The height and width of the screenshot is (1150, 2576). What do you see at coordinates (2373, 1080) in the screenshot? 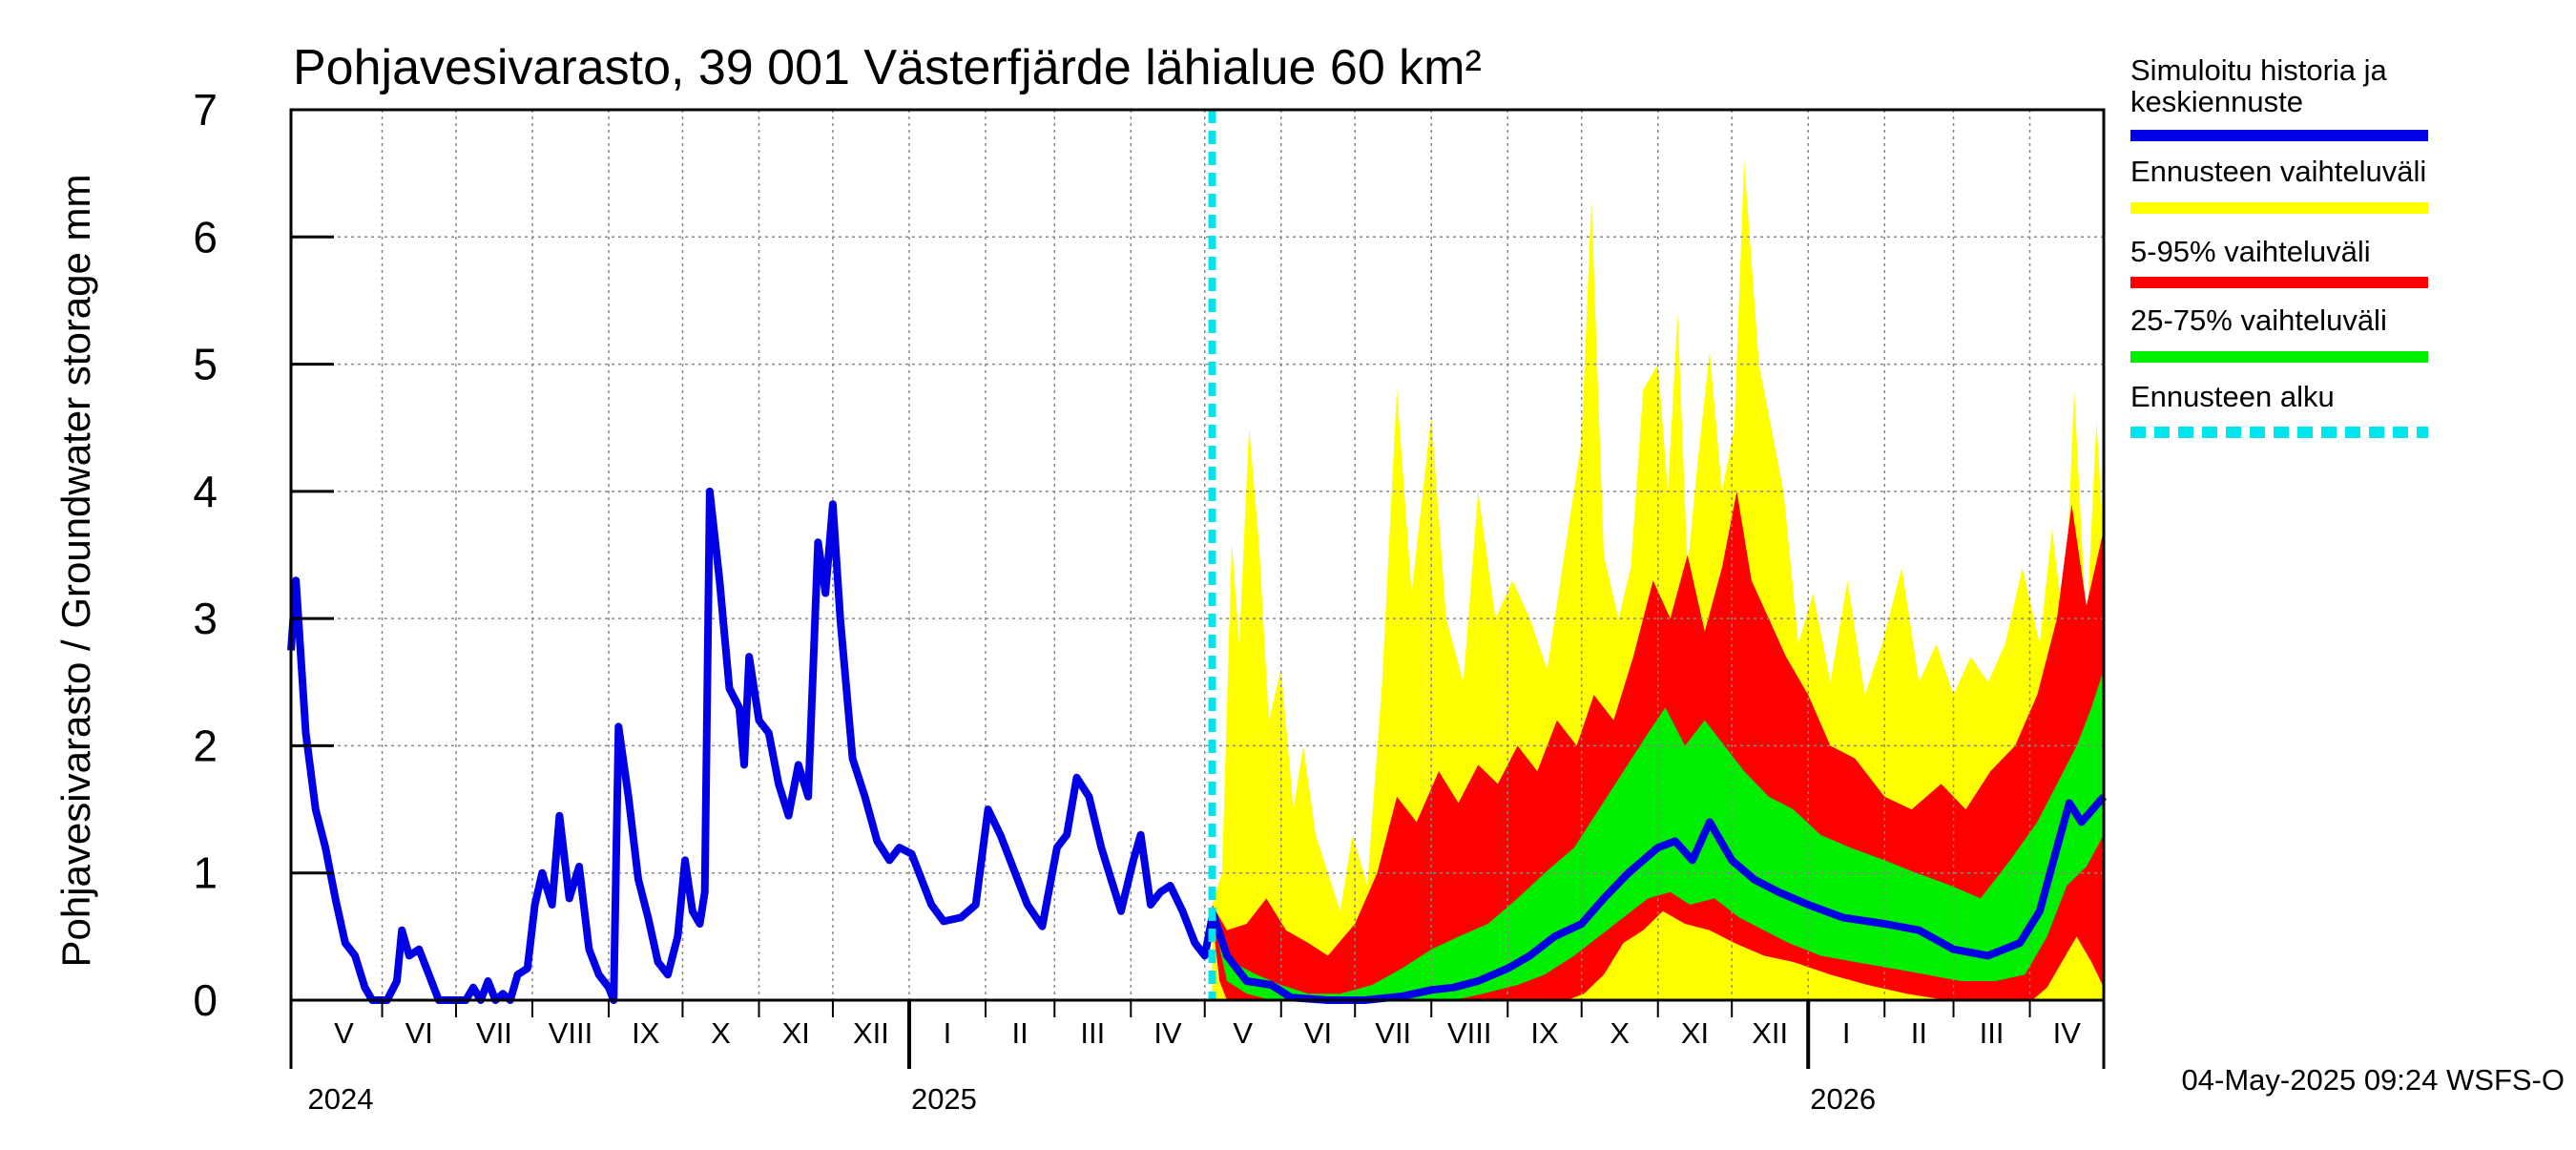
I see `footer-timestamp: 04-May-2025 09:24 WSFS-O` at bounding box center [2373, 1080].